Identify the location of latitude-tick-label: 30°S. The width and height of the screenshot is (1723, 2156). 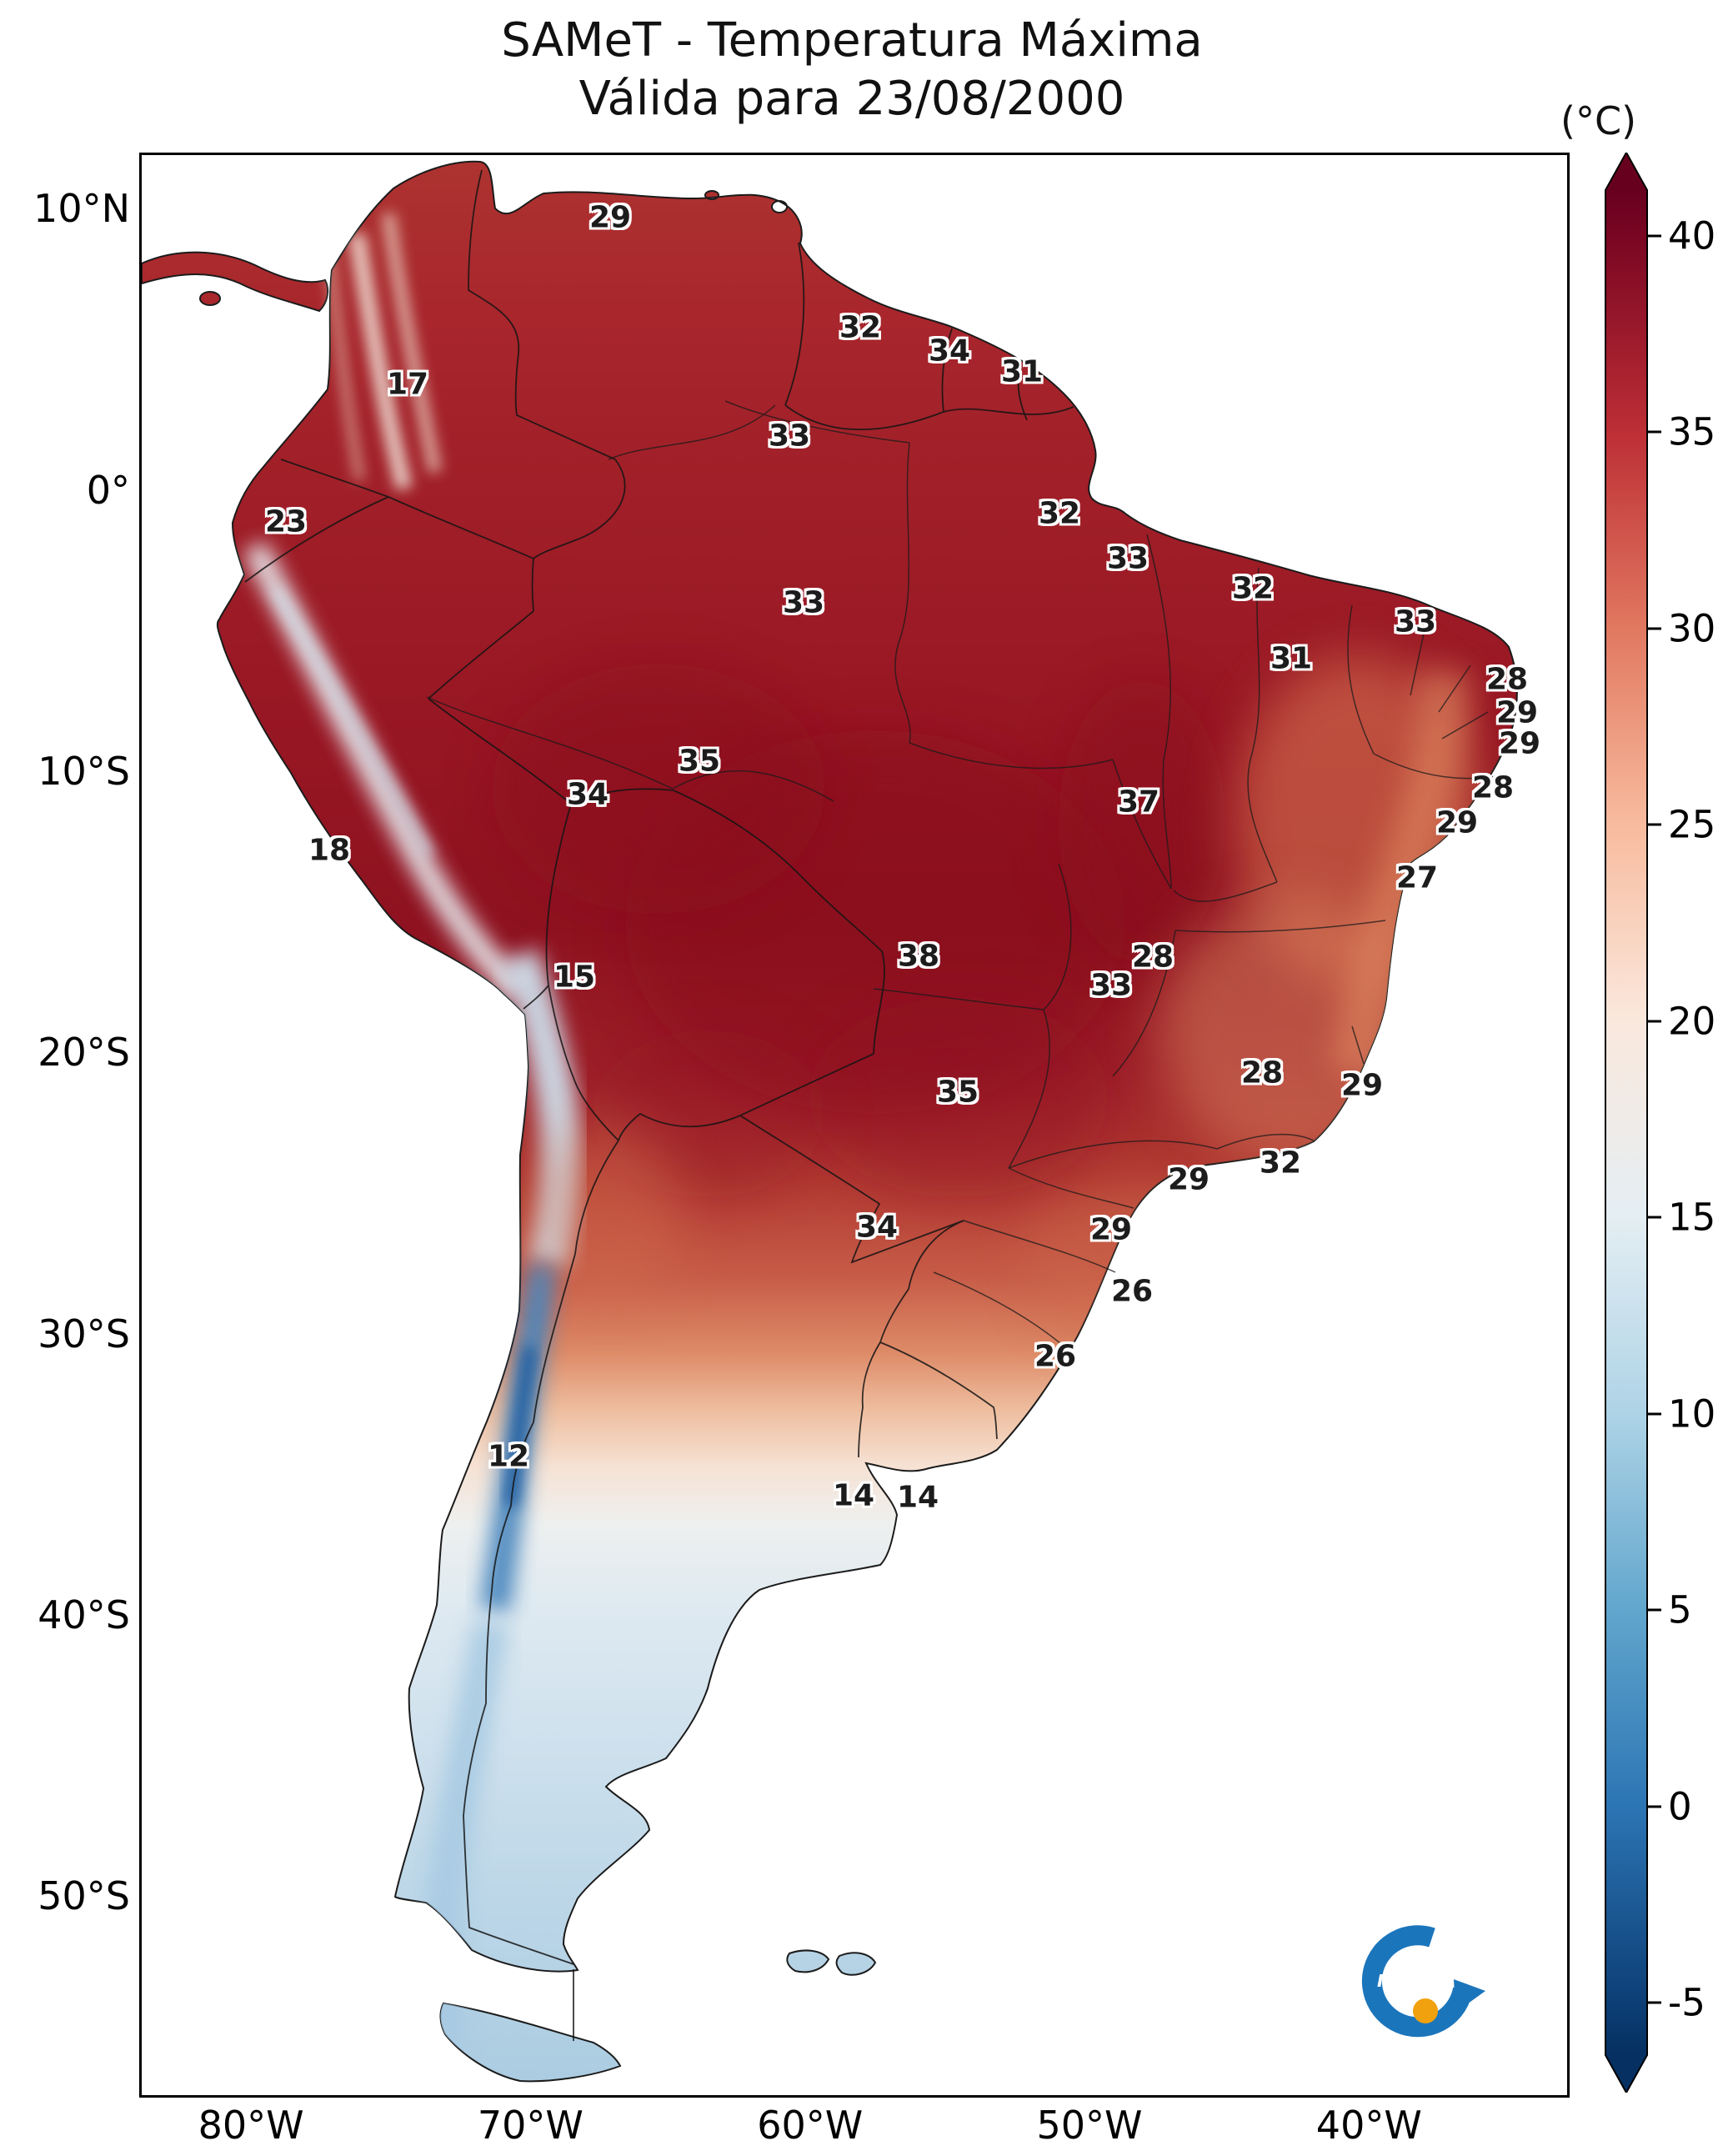
(84, 1333).